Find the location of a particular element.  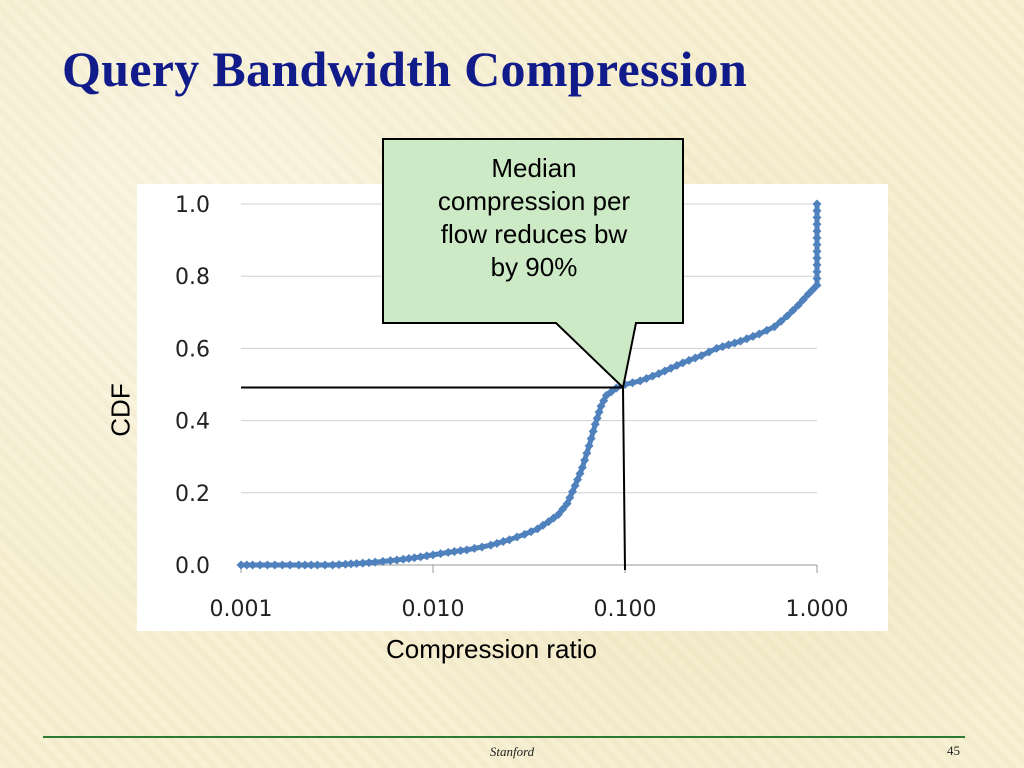

median-vertical-line is located at coordinates (624, 479).